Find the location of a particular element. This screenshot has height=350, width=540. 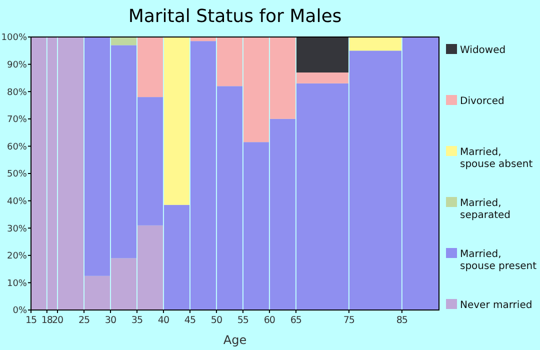

y-tick-label: 60% is located at coordinates (17, 147).